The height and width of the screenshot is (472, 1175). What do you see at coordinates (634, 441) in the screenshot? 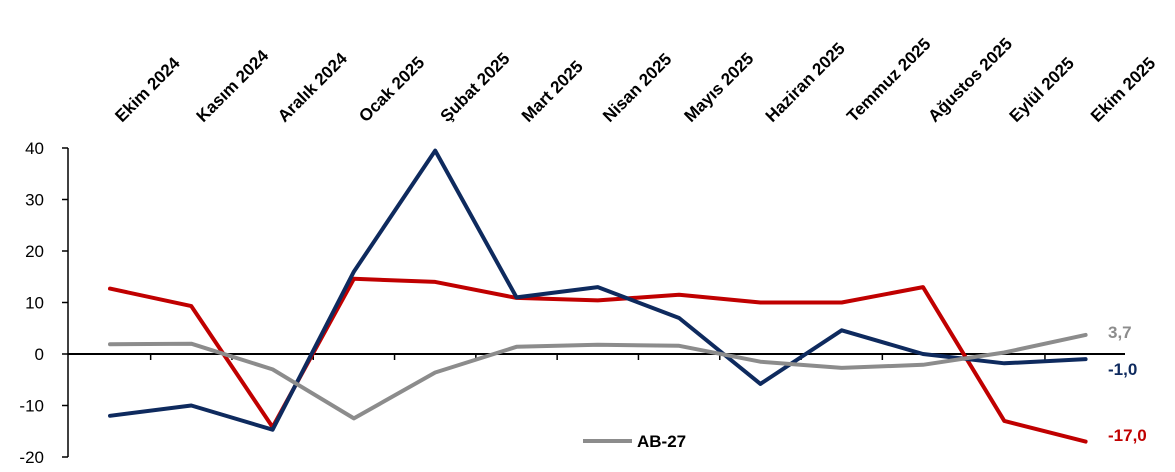
I see `legend: AB-27` at bounding box center [634, 441].